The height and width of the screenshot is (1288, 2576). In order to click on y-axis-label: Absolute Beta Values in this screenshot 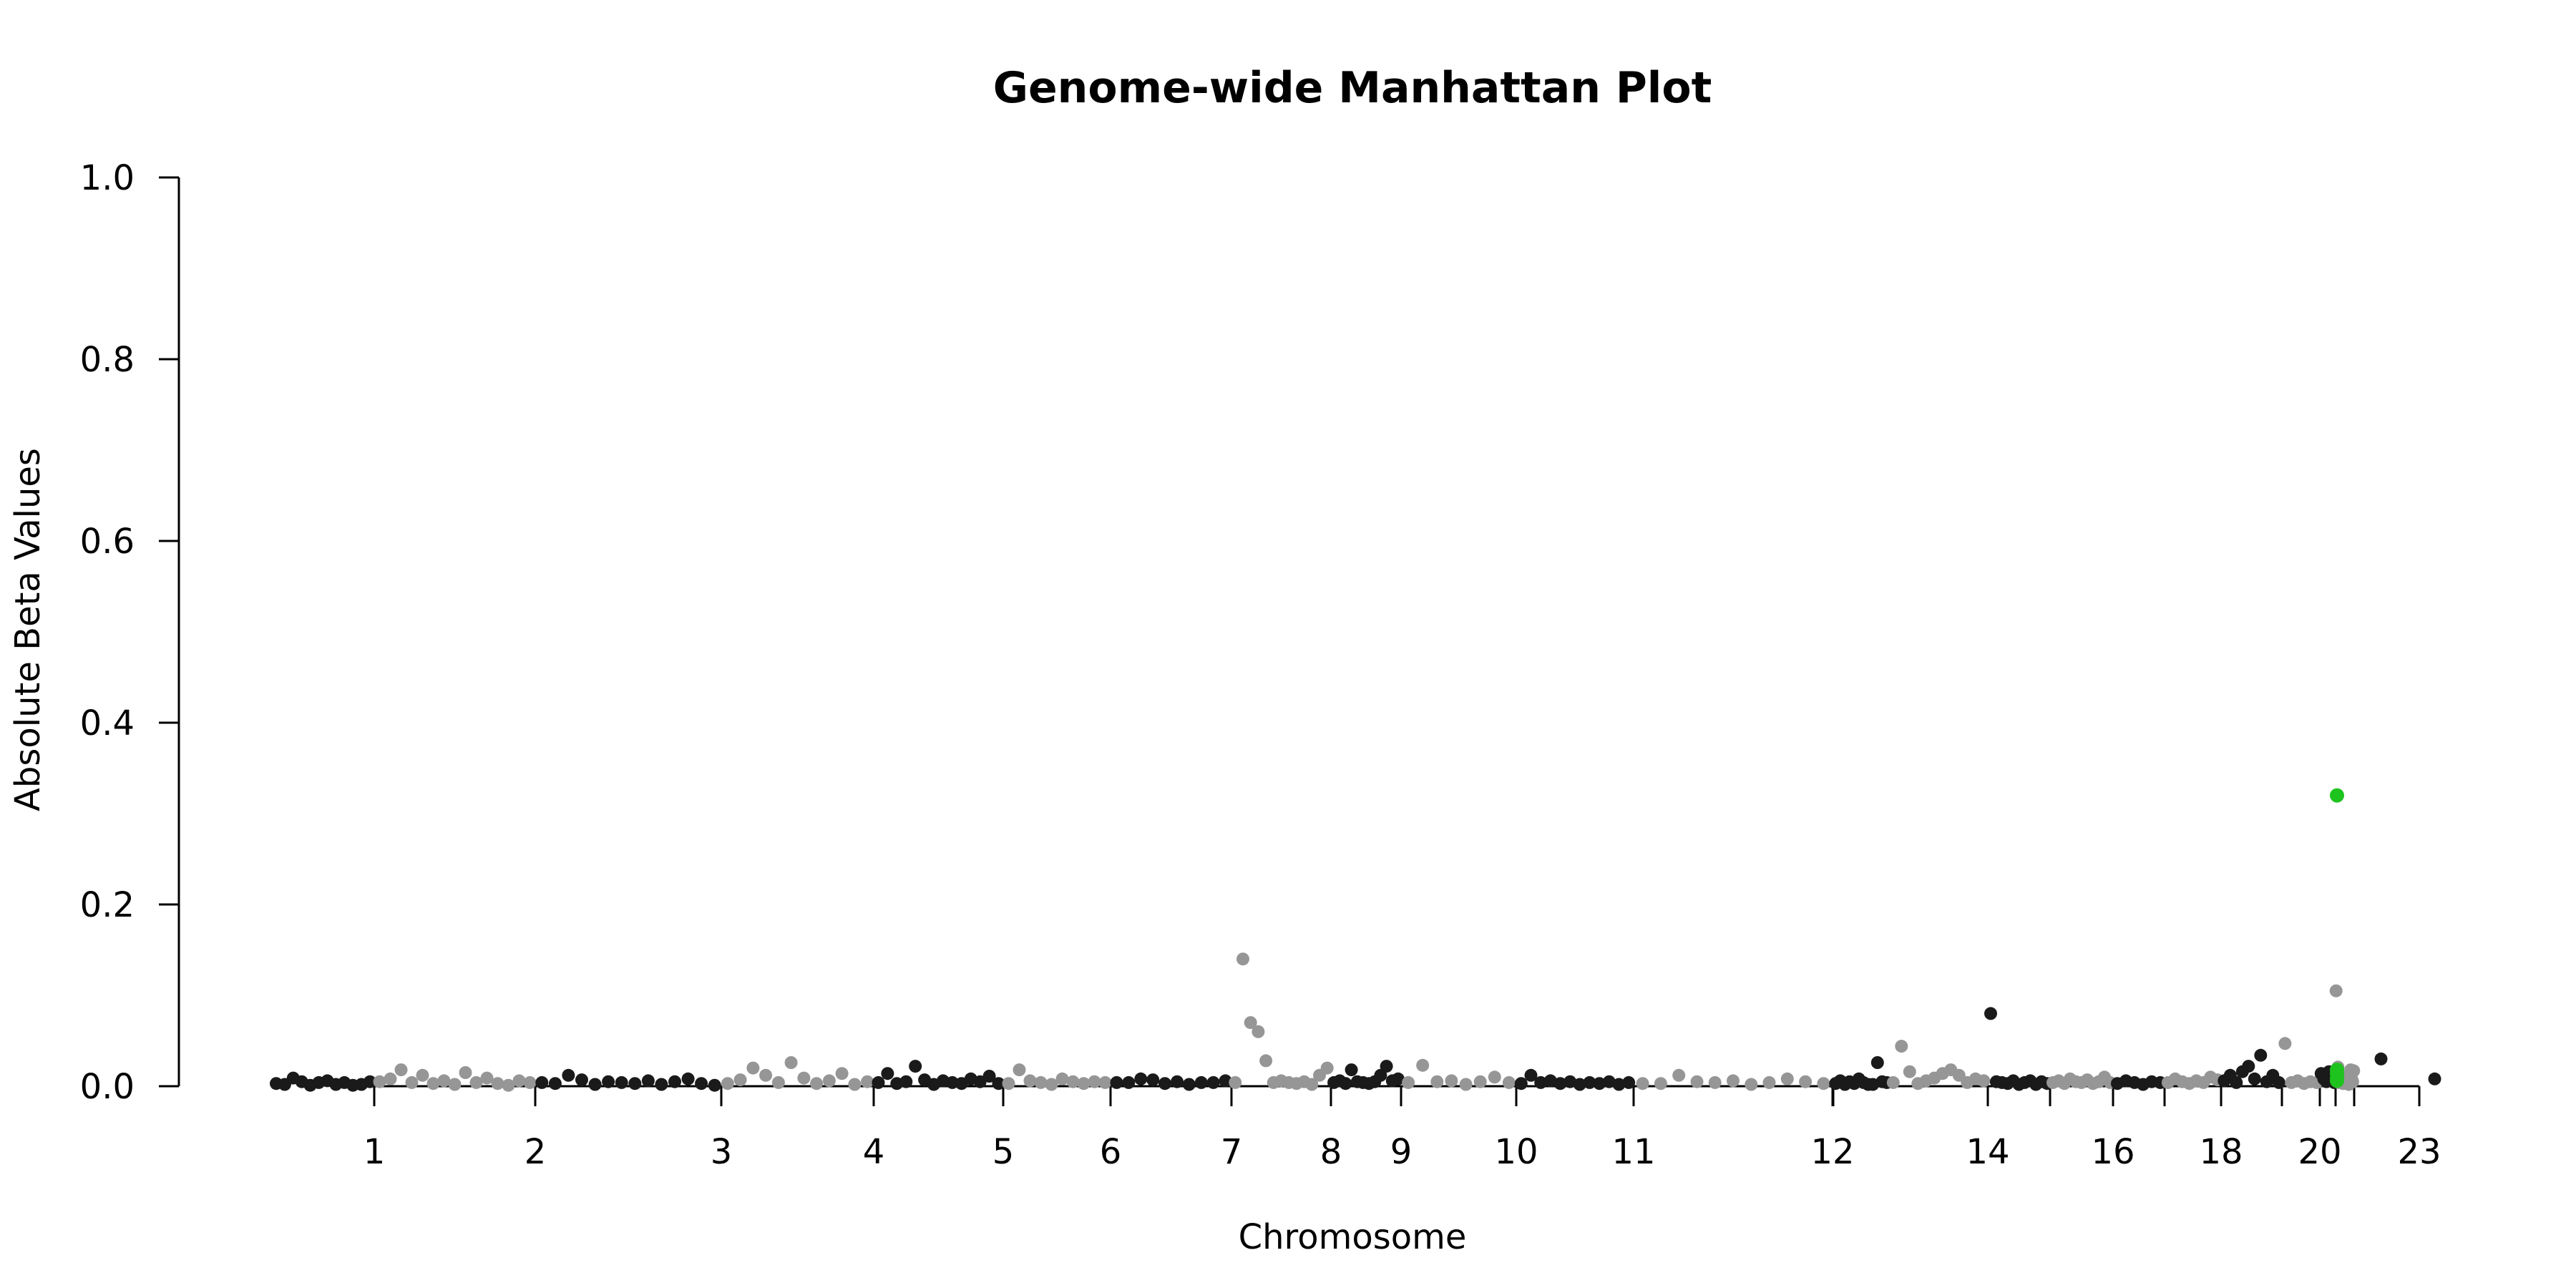, I will do `click(28, 629)`.